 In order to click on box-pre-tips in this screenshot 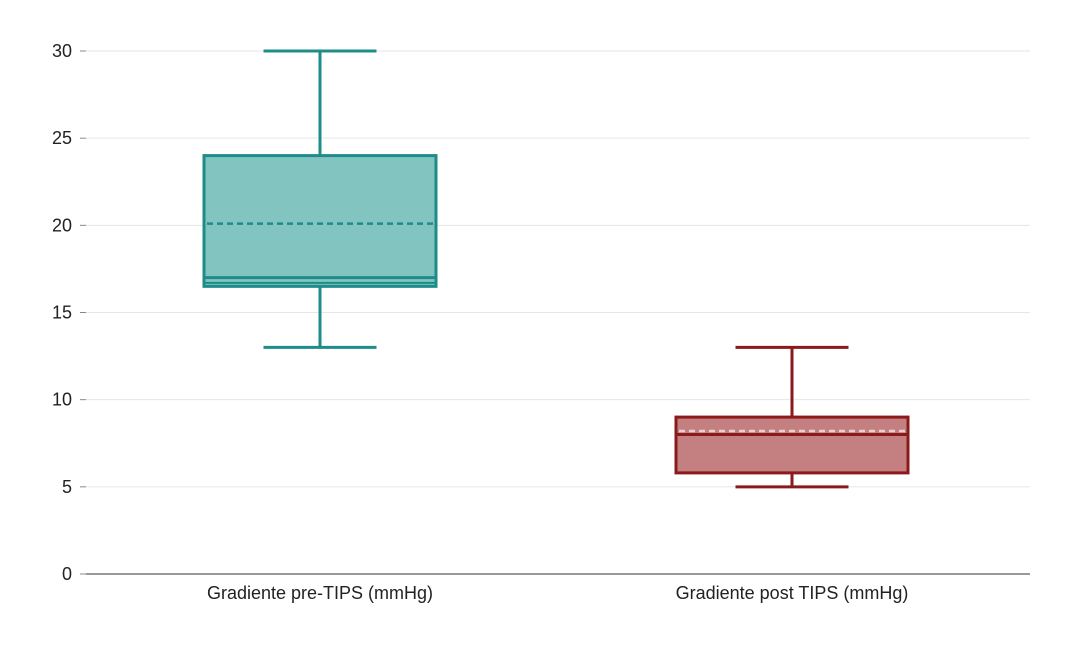, I will do `click(320, 199)`.